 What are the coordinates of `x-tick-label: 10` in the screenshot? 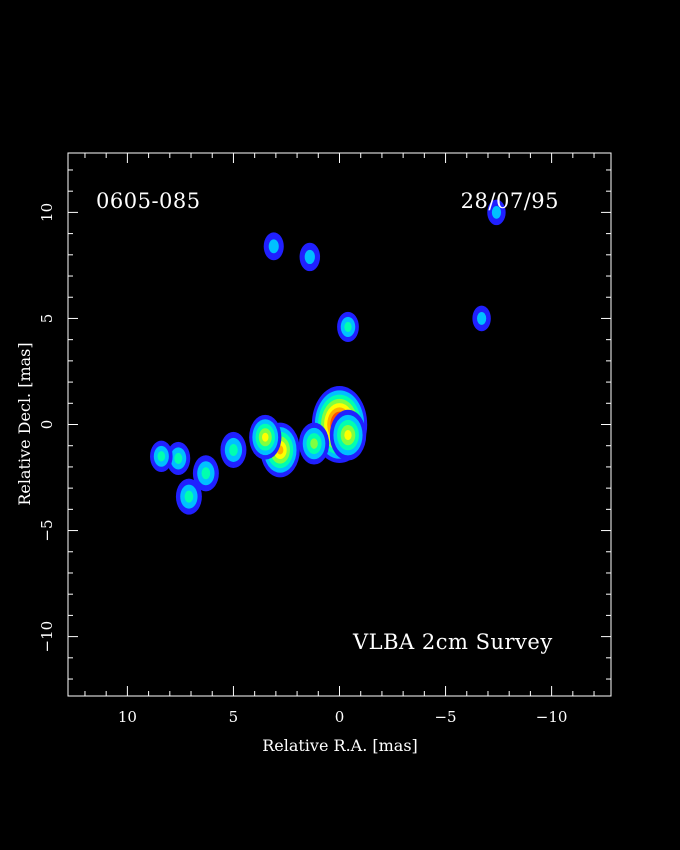 It's located at (127, 717).